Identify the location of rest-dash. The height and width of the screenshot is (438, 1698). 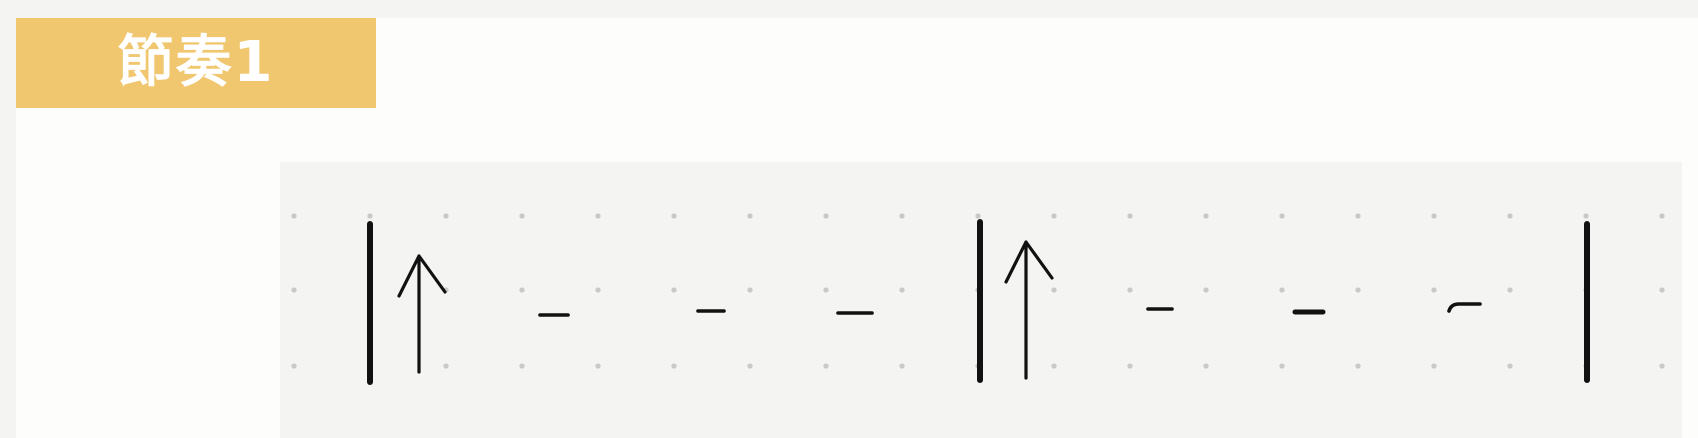
(1464, 307).